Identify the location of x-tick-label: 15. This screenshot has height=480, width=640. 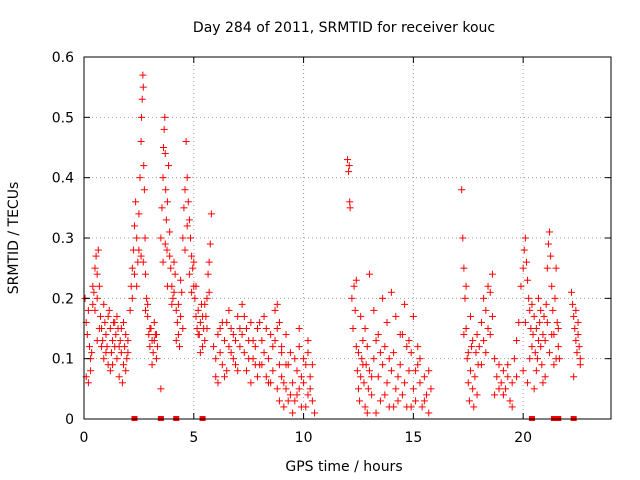
(413, 438).